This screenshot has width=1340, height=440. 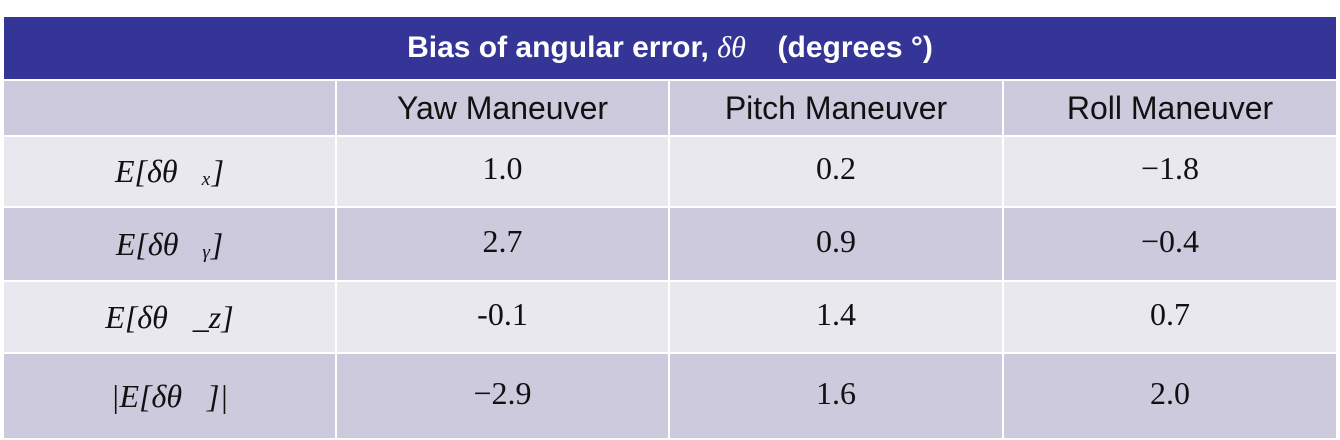 I want to click on row-label: E[δθ⃗ₓ], so click(x=169, y=171).